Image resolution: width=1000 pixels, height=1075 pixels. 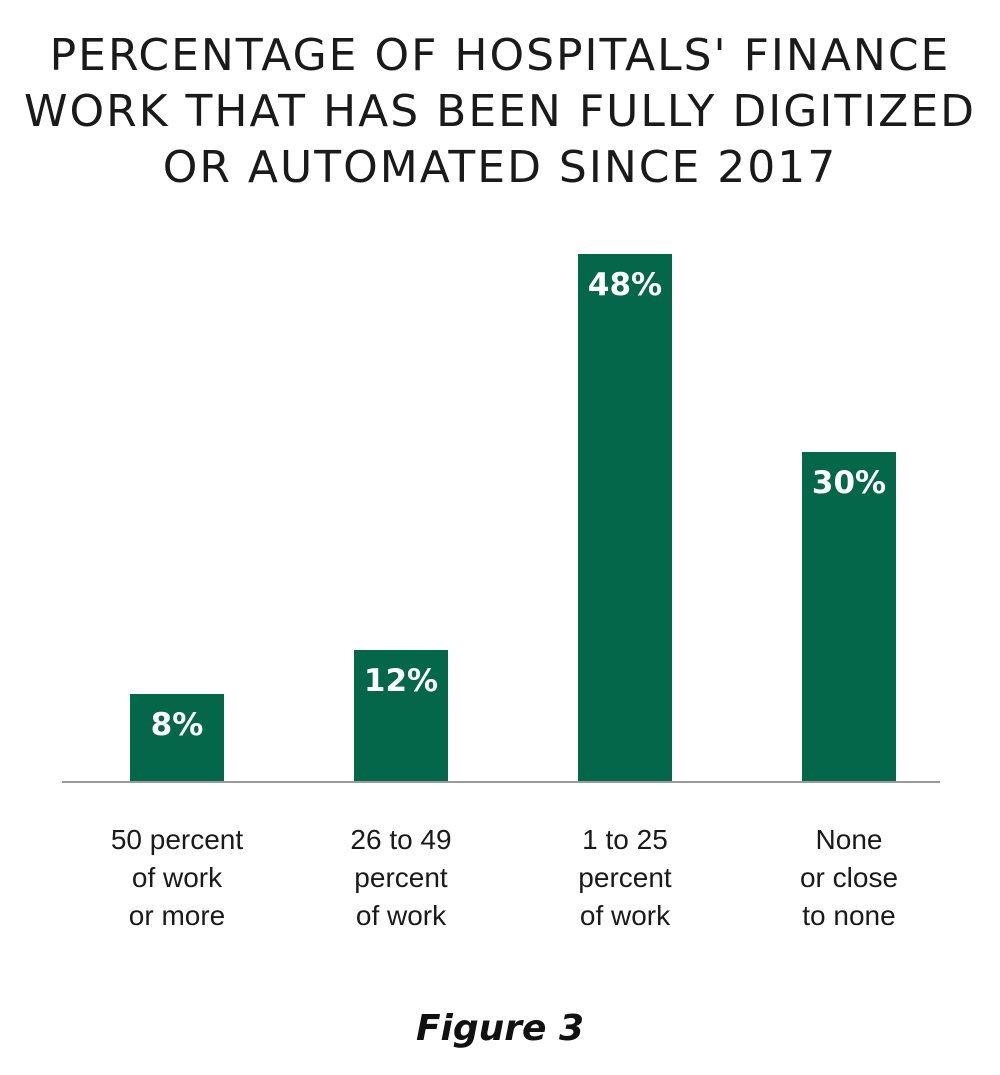 I want to click on bar-value-label-4: 30%, so click(x=849, y=483).